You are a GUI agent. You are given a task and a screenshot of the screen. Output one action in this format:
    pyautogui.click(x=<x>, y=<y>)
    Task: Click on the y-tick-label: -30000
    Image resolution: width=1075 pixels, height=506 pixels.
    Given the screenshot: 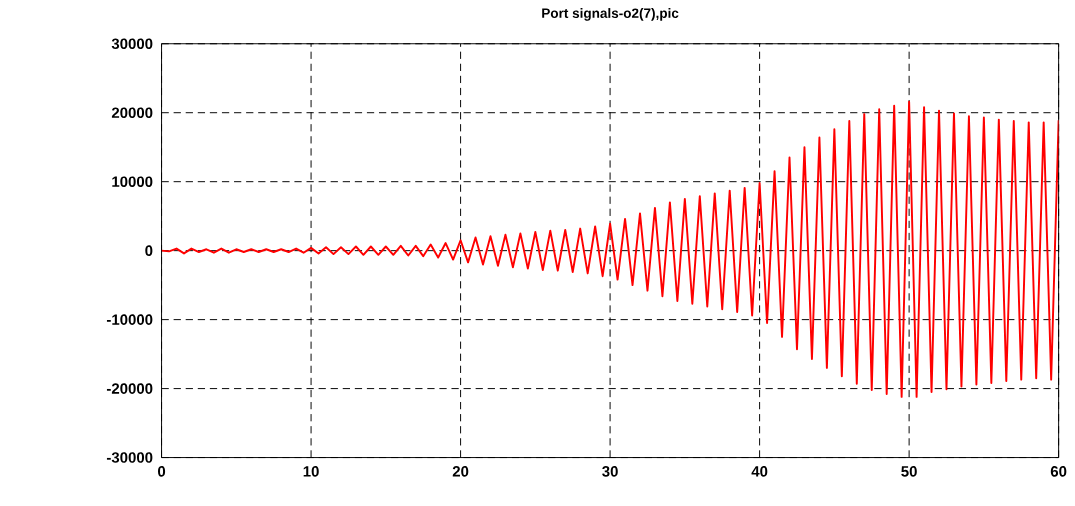 What is the action you would take?
    pyautogui.click(x=129, y=458)
    